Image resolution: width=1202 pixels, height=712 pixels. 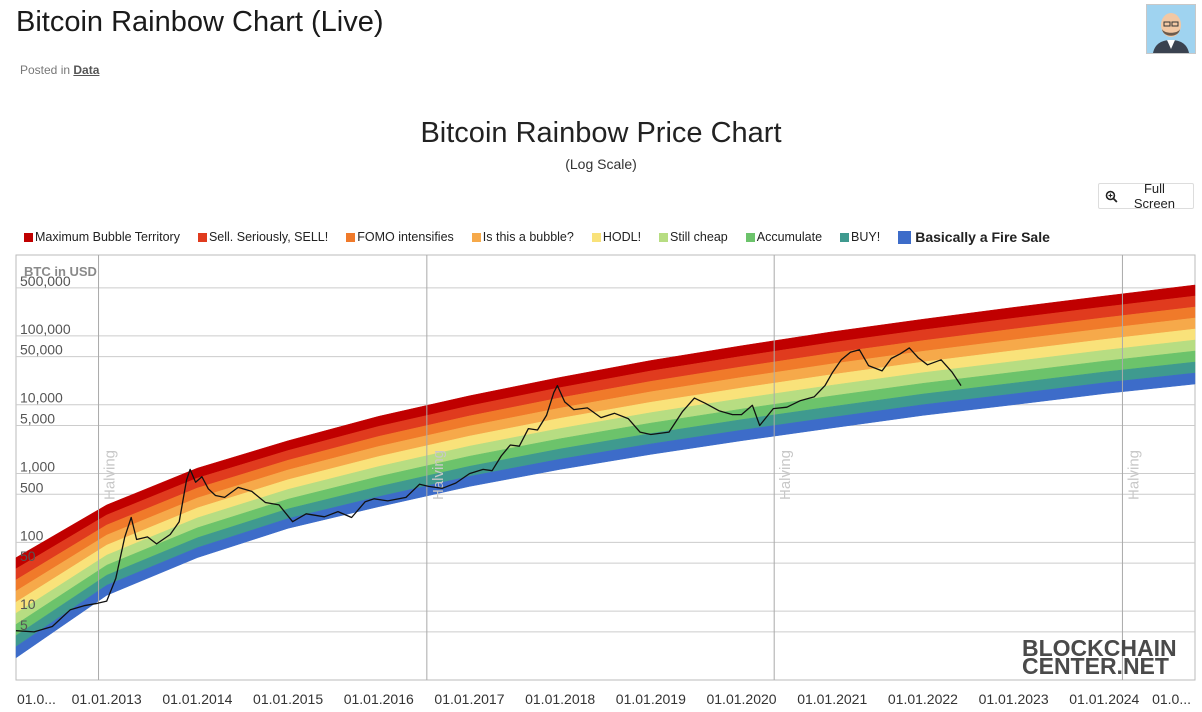 What do you see at coordinates (41, 350) in the screenshot?
I see `y-tick-label: 50,000` at bounding box center [41, 350].